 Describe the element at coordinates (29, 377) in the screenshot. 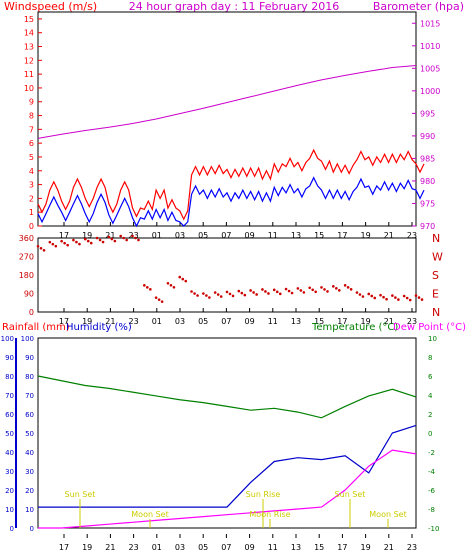

I see `humidity-y-tick-label: 80` at that location.